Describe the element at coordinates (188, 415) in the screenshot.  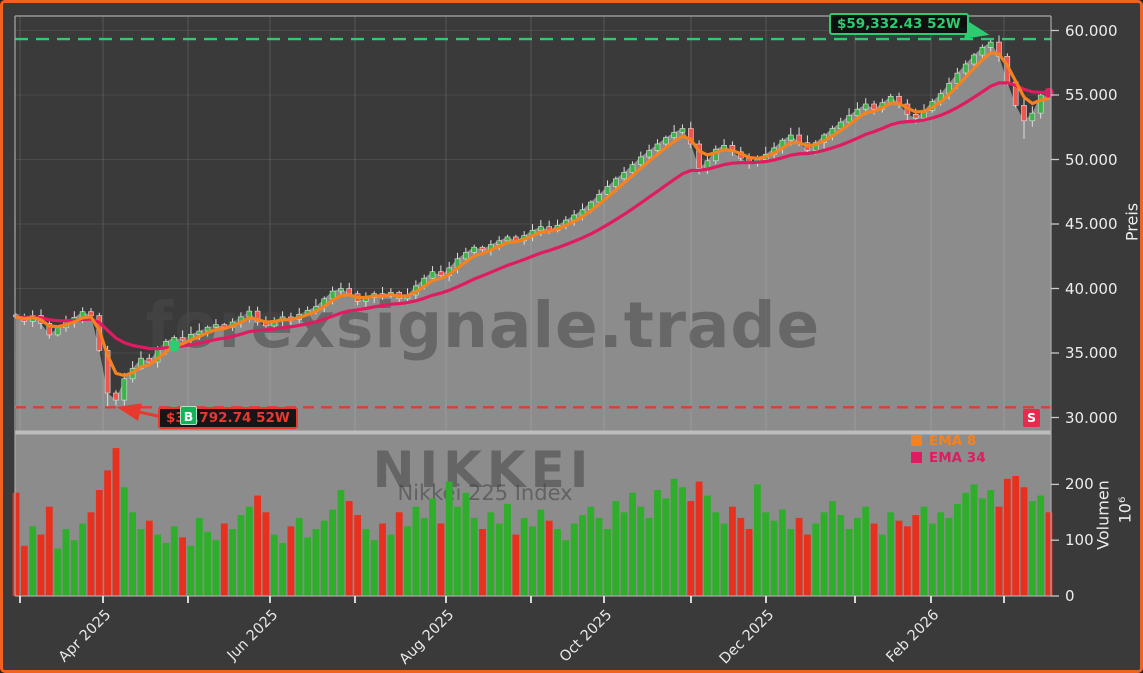
I see `buy-signal-badge: B` at that location.